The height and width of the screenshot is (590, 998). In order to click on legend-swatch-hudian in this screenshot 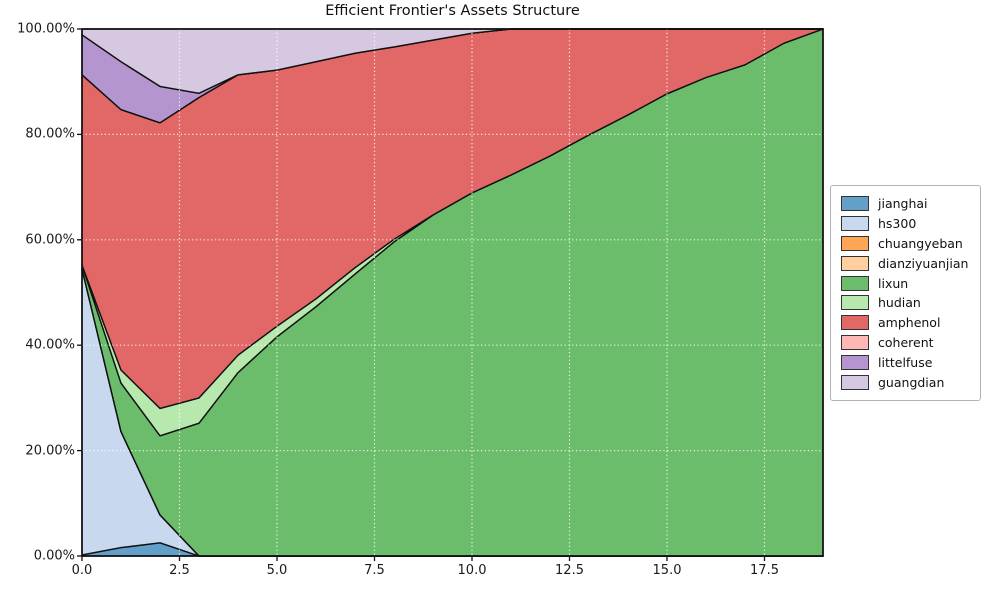, I will do `click(855, 303)`.